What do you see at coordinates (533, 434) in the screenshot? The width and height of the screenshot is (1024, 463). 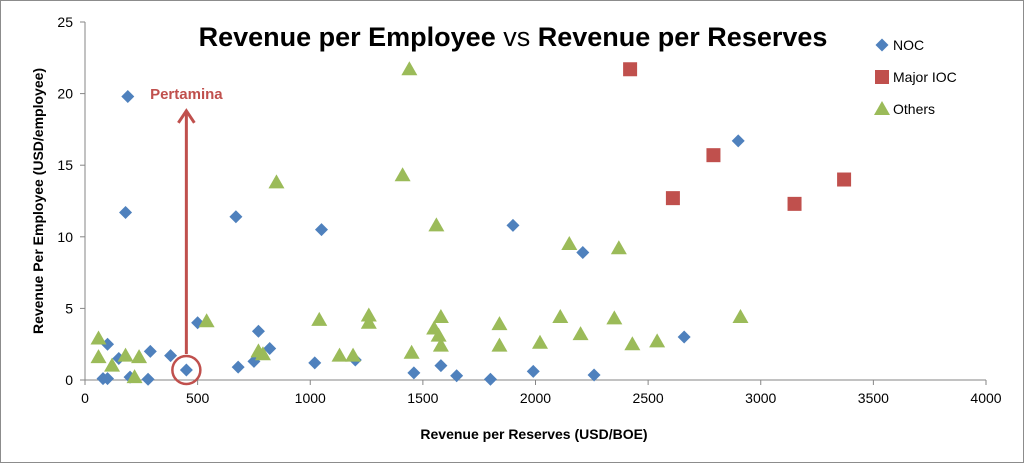 I see `x-axis-title: Revenue per Reserves (USD/BOE)` at bounding box center [533, 434].